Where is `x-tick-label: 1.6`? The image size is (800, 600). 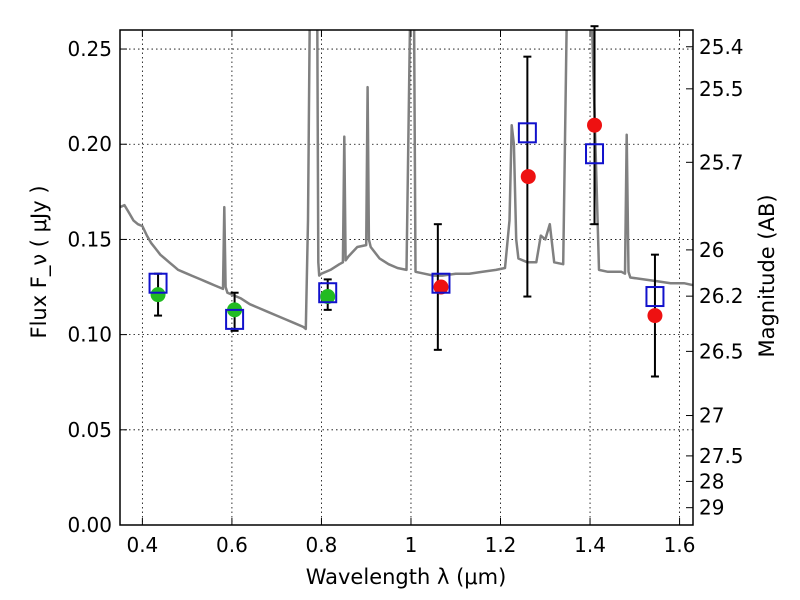
x-tick-label: 1.6 is located at coordinates (680, 545).